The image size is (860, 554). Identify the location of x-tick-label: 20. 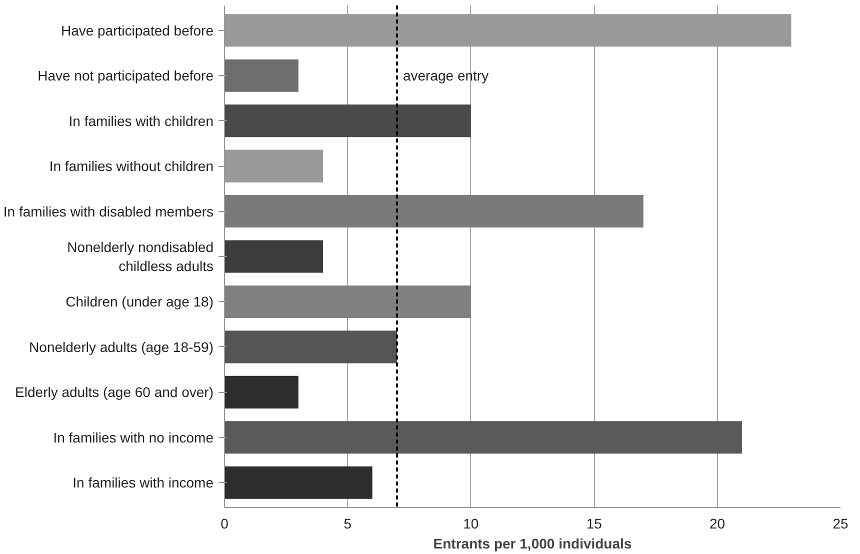
(718, 524).